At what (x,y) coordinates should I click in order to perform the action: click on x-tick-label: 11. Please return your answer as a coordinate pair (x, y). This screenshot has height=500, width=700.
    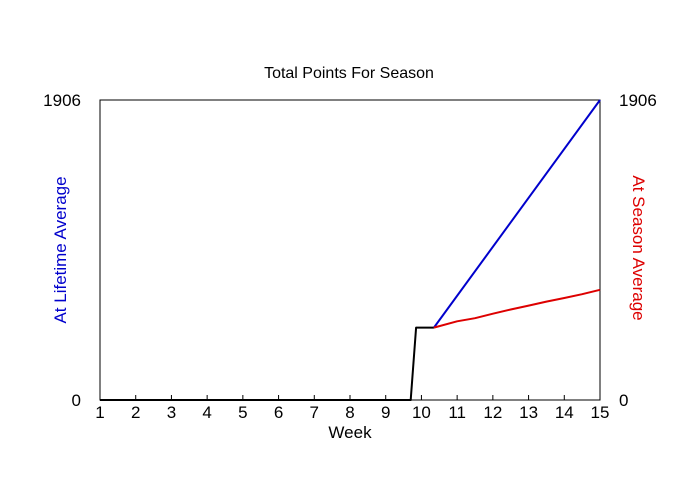
    Looking at the image, I should click on (457, 412).